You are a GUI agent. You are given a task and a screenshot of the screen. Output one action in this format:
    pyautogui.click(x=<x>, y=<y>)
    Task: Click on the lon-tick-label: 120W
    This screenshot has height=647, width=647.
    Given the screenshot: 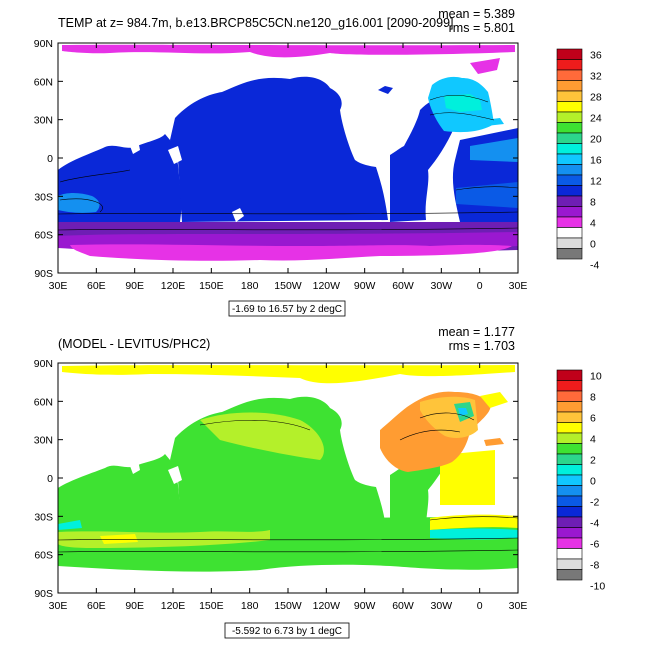 What is the action you would take?
    pyautogui.click(x=327, y=286)
    